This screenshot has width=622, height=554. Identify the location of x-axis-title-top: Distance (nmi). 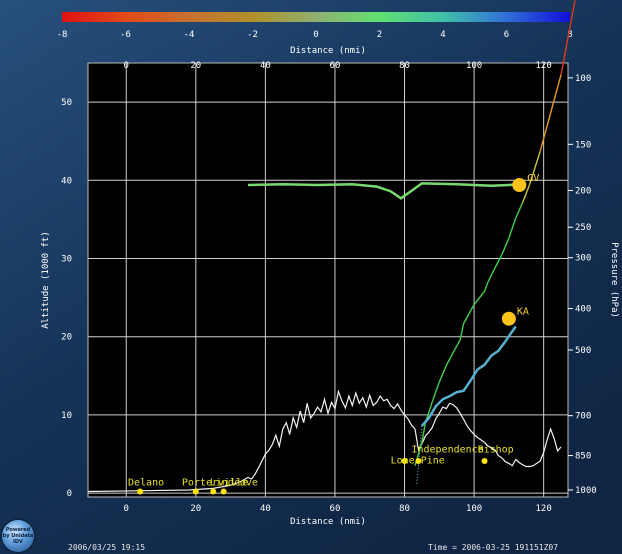
(328, 51).